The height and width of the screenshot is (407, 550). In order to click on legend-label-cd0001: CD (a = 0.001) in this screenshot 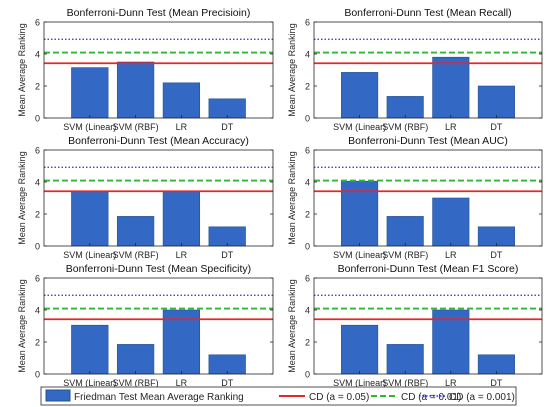, I will do `click(482, 397)`.